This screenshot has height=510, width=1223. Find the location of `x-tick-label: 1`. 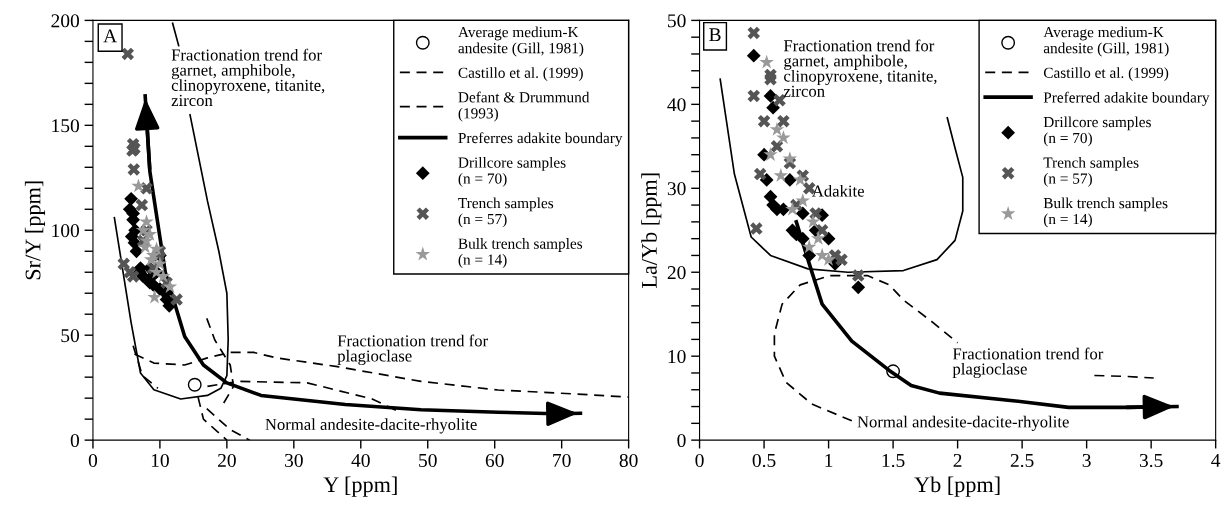

x-tick-label: 1 is located at coordinates (829, 460).